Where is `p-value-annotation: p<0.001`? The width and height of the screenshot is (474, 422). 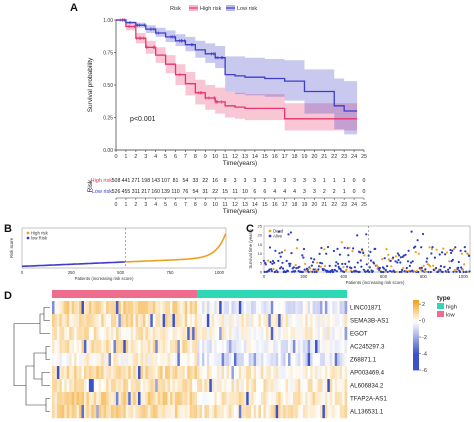 p-value-annotation: p<0.001 is located at coordinates (143, 119).